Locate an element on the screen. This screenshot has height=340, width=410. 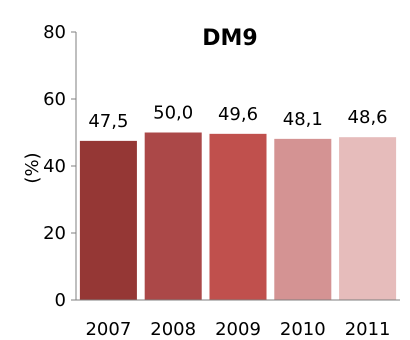
data-label-2008: 50,0 is located at coordinates (173, 113).